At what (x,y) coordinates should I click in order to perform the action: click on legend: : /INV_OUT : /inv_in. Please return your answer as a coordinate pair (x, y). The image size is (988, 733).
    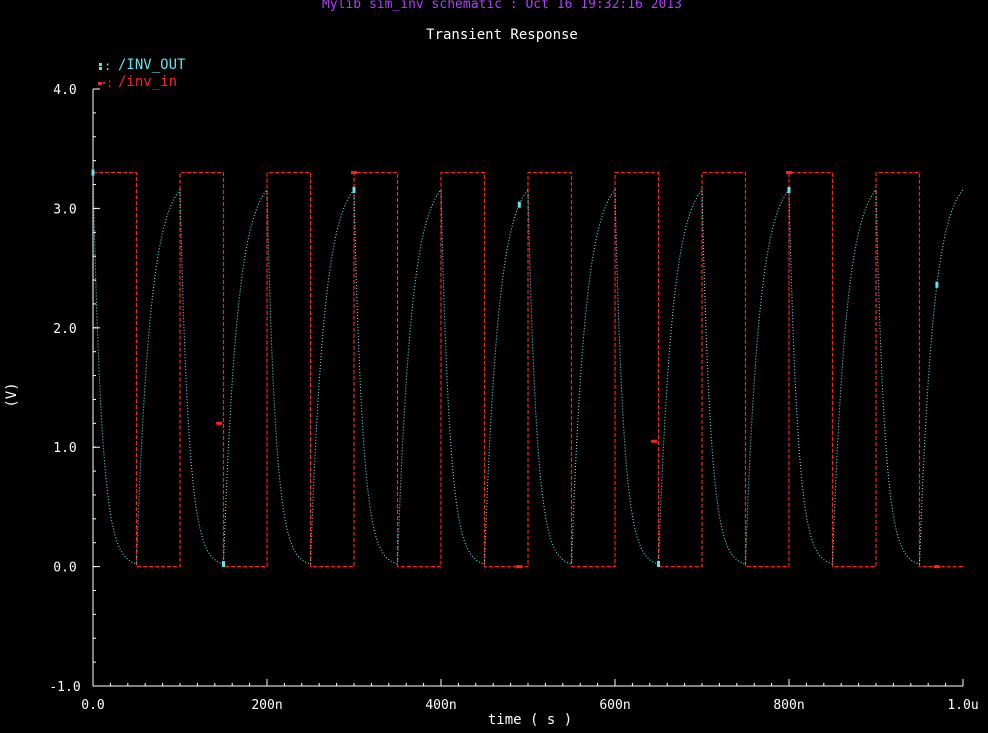
    Looking at the image, I should click on (141, 74).